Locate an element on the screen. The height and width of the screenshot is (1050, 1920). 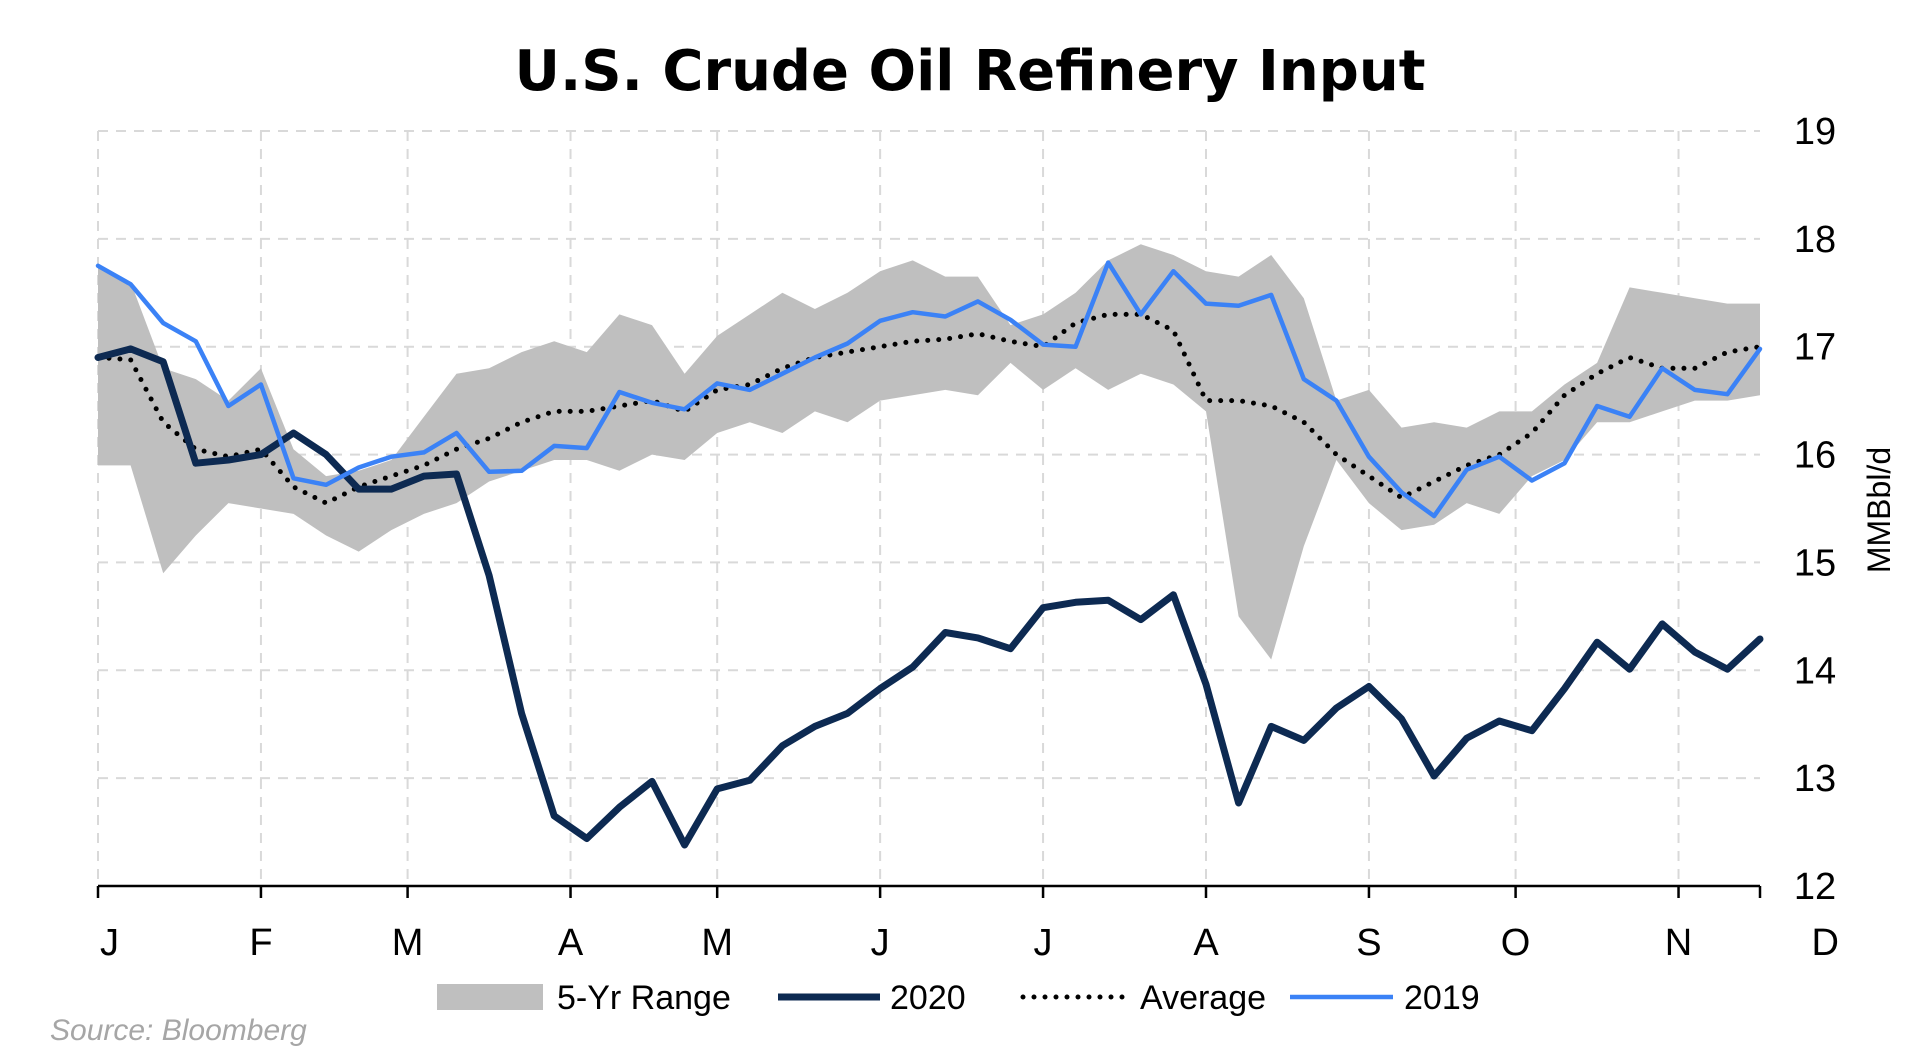
legend-label-2020: 2020 is located at coordinates (928, 998).